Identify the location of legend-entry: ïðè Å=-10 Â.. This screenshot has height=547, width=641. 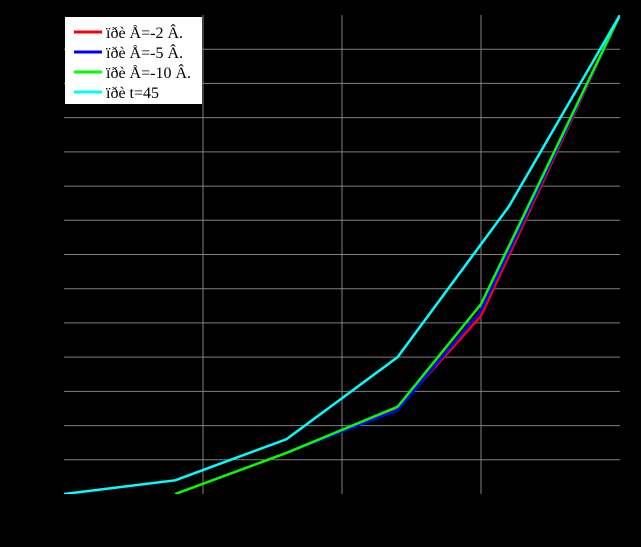
(132, 72).